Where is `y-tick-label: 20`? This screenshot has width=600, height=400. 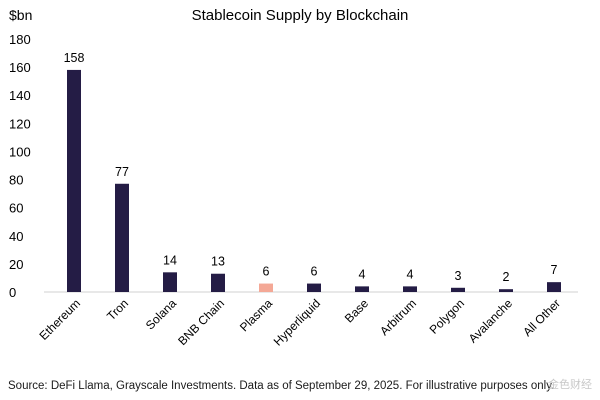
y-tick-label: 20 is located at coordinates (16, 264).